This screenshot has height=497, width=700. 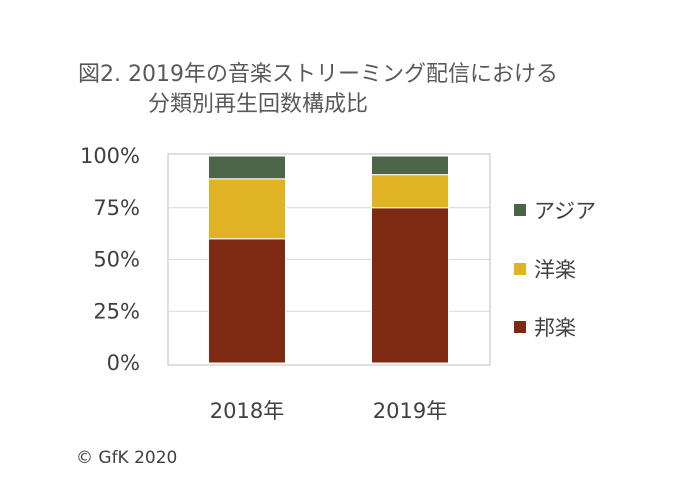 I want to click on legend-item-asia: アジア, so click(x=555, y=210).